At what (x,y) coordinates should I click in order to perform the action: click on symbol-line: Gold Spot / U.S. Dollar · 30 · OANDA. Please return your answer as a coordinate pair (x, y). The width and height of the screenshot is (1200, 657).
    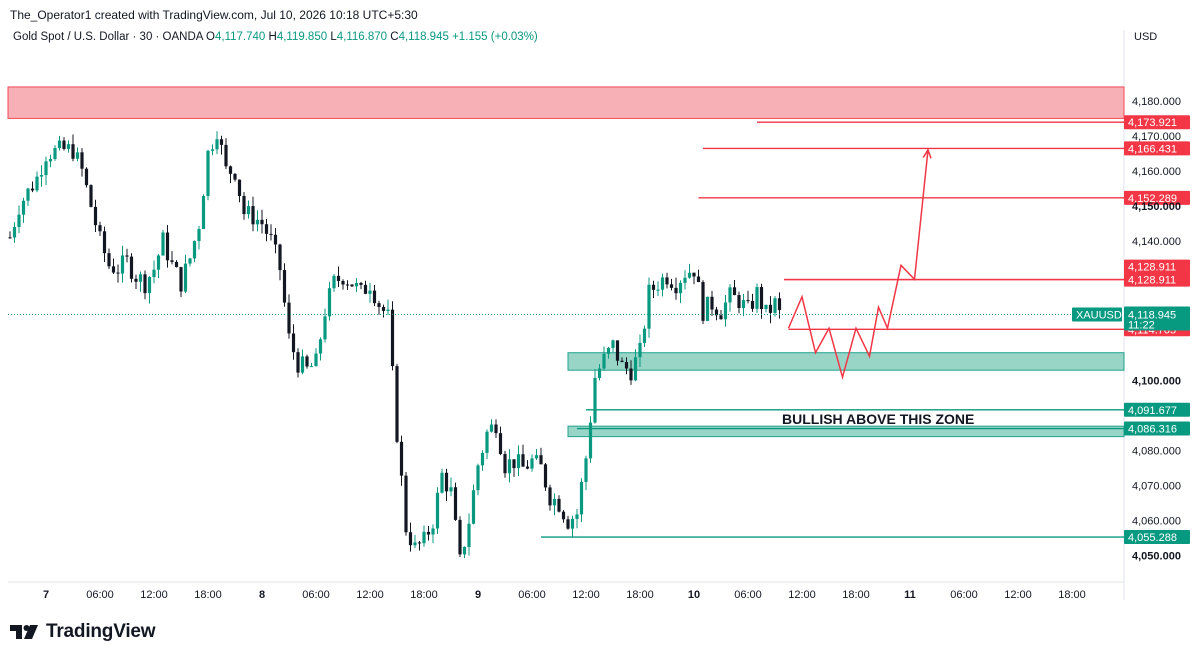
    Looking at the image, I should click on (108, 37).